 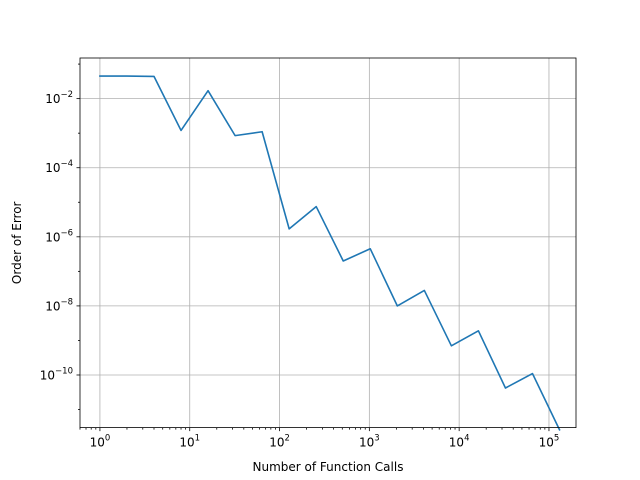 I want to click on x-tick-exponent: 4, so click(x=466, y=439).